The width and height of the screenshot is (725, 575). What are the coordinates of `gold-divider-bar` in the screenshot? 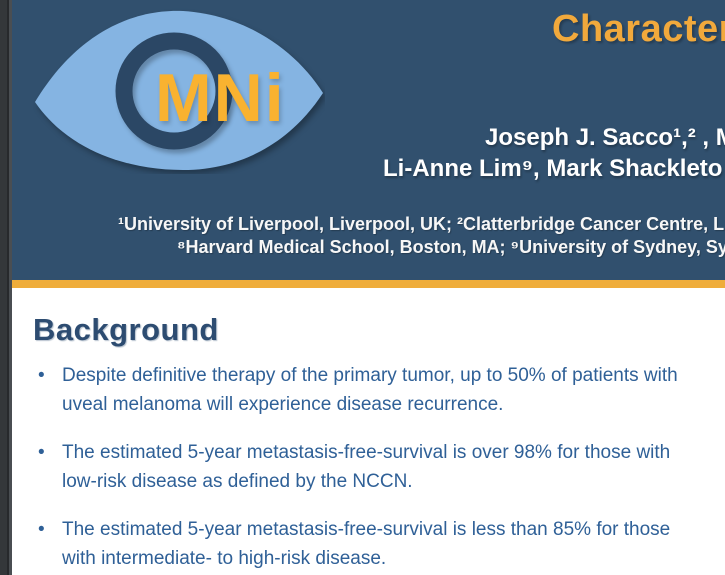 It's located at (368, 284).